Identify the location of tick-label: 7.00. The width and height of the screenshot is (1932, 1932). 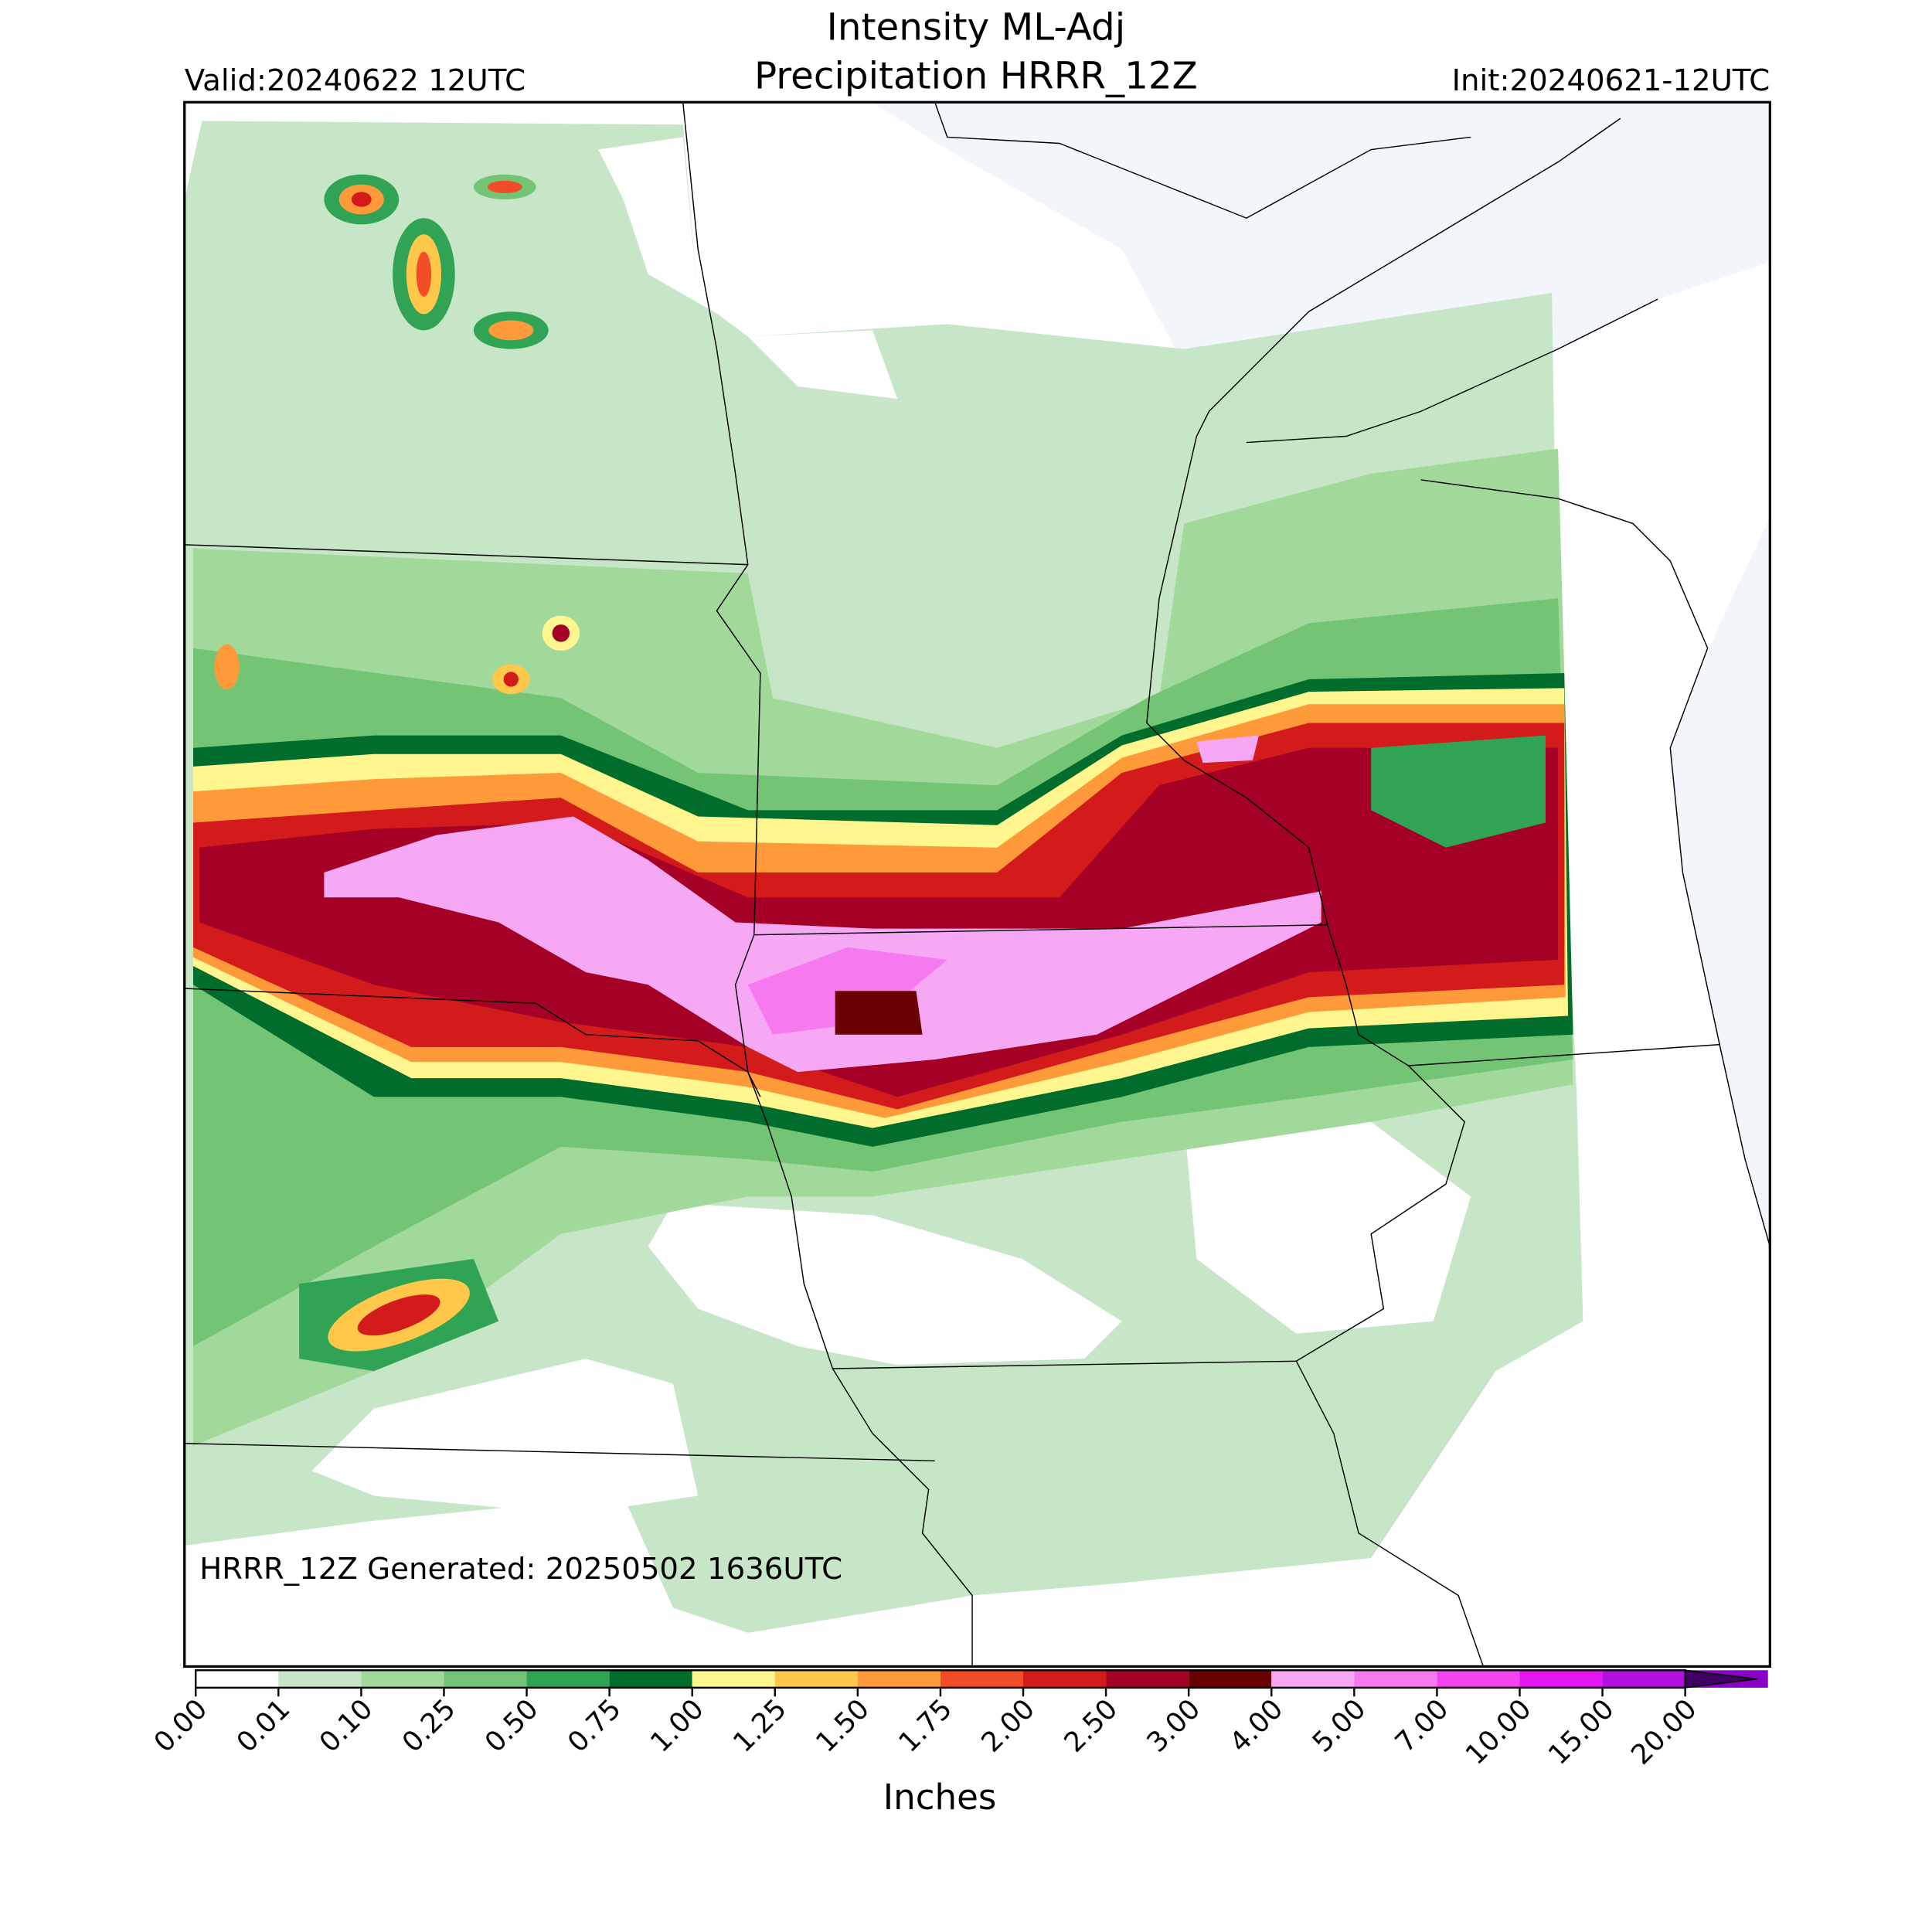
(1422, 1726).